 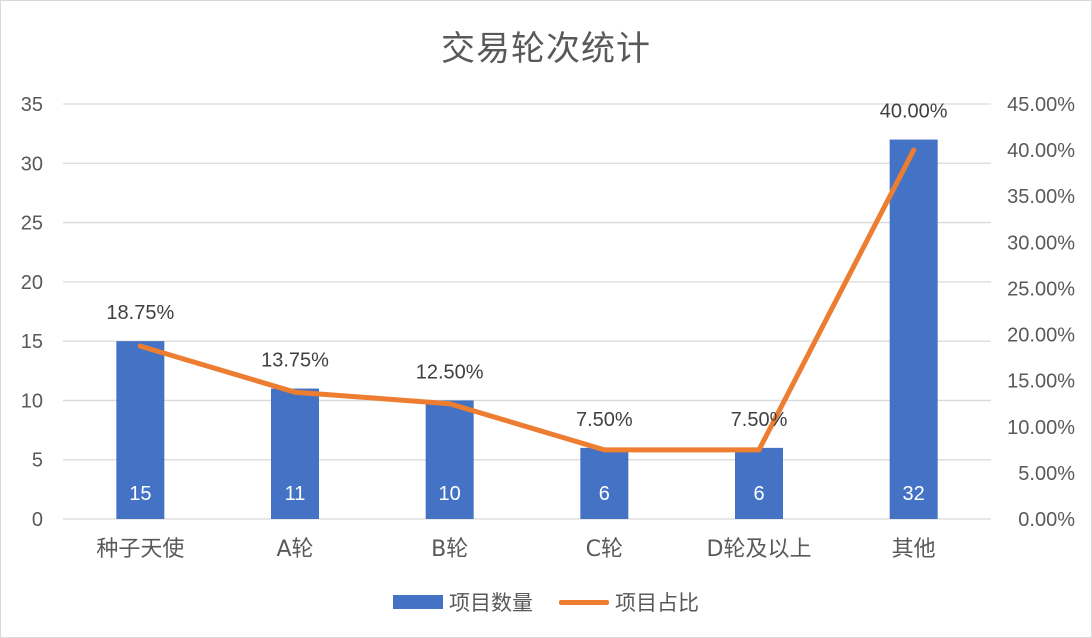 I want to click on y-right-tick-label: 0.00%, so click(x=1046, y=520).